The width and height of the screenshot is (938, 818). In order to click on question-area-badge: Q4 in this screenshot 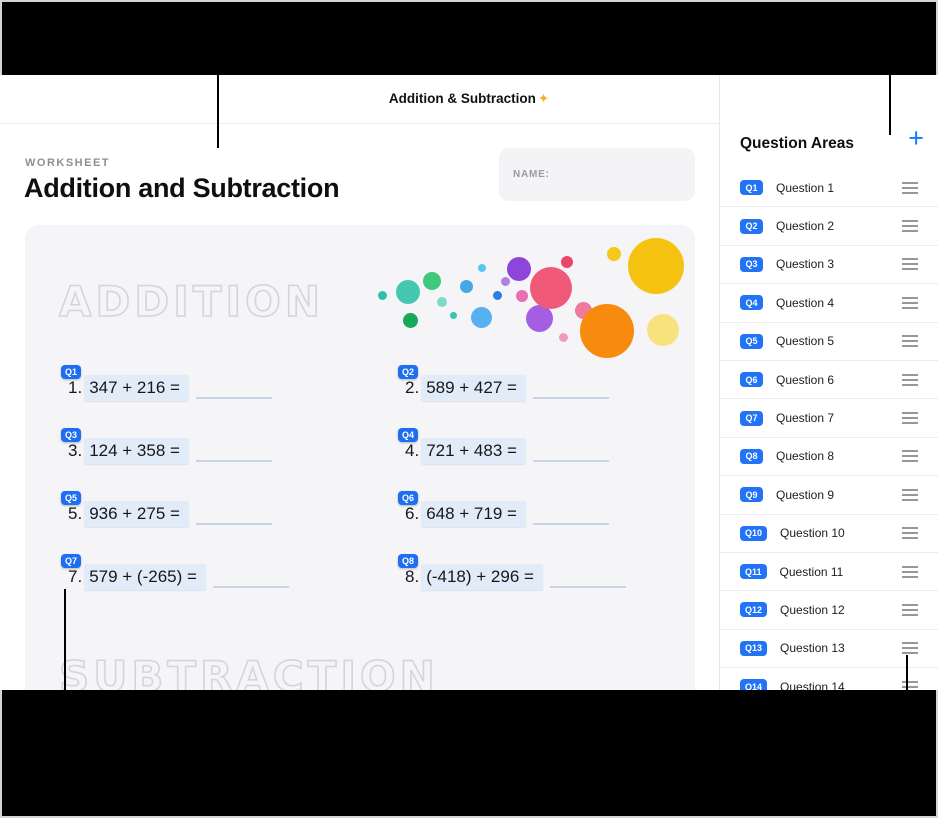, I will do `click(408, 435)`.